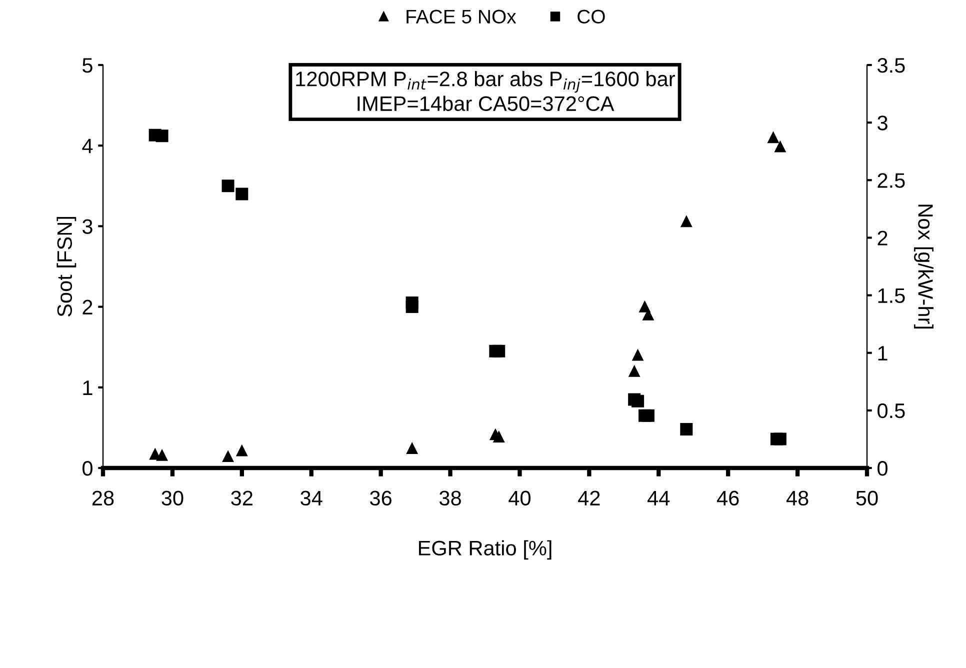  Describe the element at coordinates (485, 550) in the screenshot. I see `x-axis-title: EGR Ratio [%]` at that location.